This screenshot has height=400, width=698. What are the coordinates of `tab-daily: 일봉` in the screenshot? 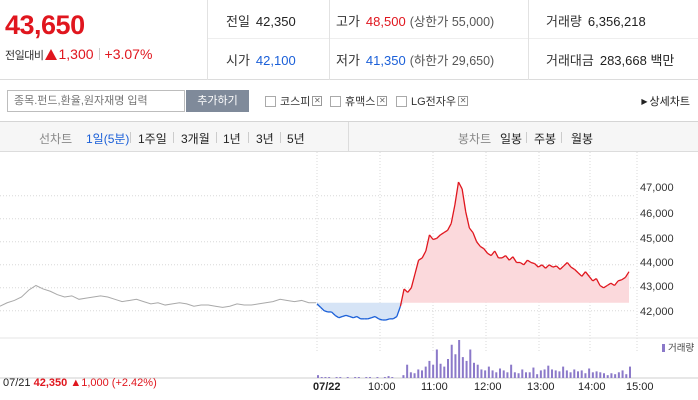 It's located at (511, 139).